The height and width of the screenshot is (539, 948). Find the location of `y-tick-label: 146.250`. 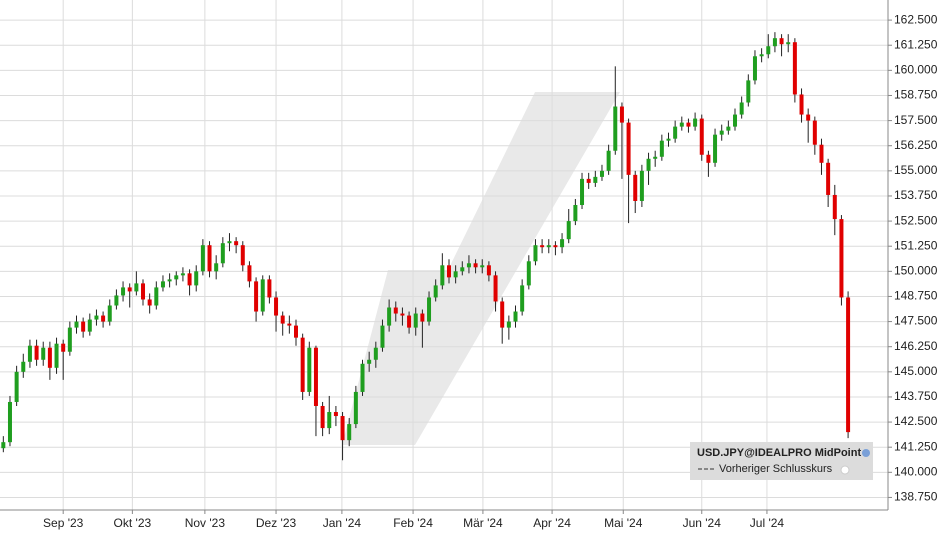

y-tick-label: 146.250 is located at coordinates (916, 346).